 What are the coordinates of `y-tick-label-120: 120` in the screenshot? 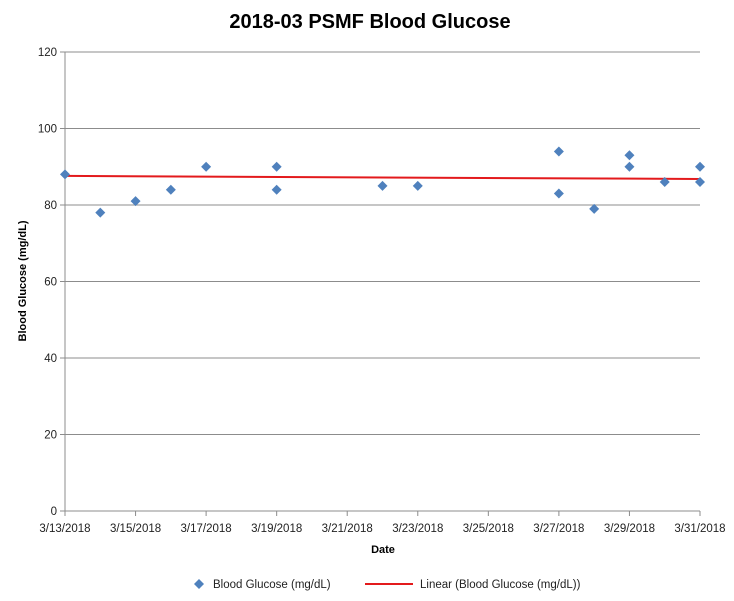 It's located at (47, 53).